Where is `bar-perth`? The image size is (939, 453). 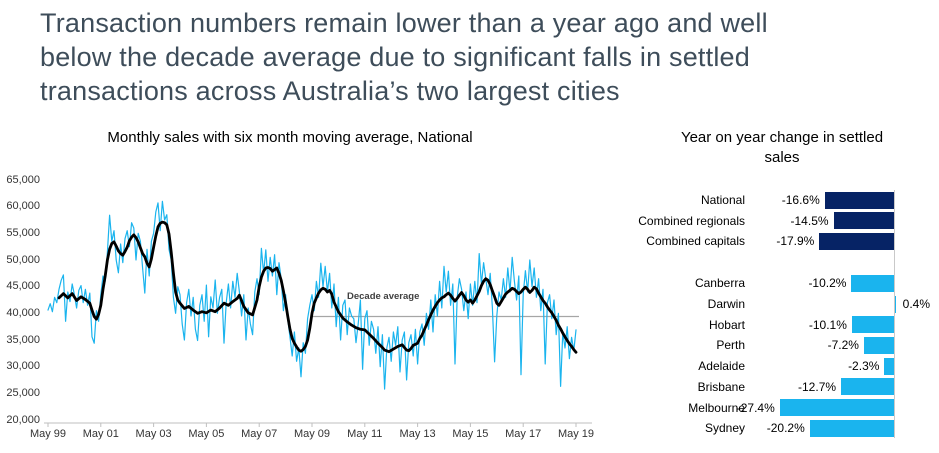
bar-perth is located at coordinates (878, 345).